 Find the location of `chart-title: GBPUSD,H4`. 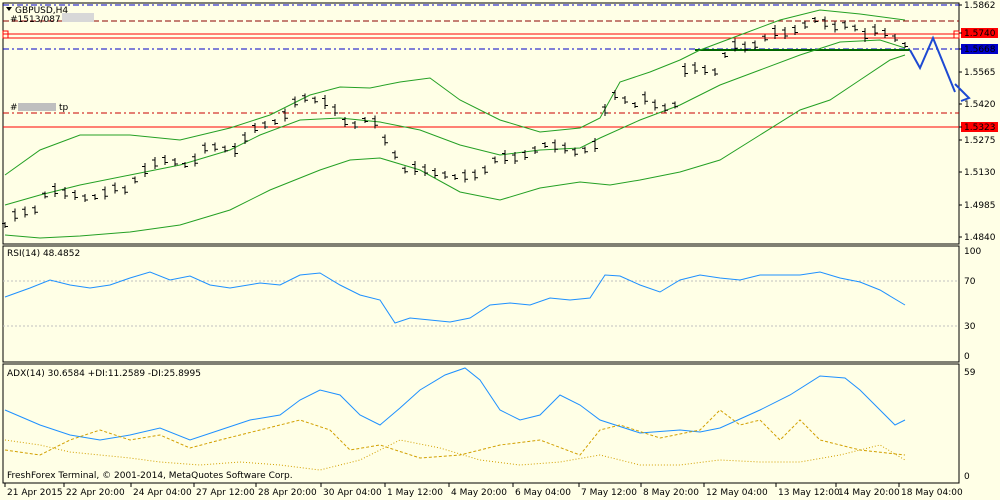

chart-title: GBPUSD,H4 is located at coordinates (41, 11).